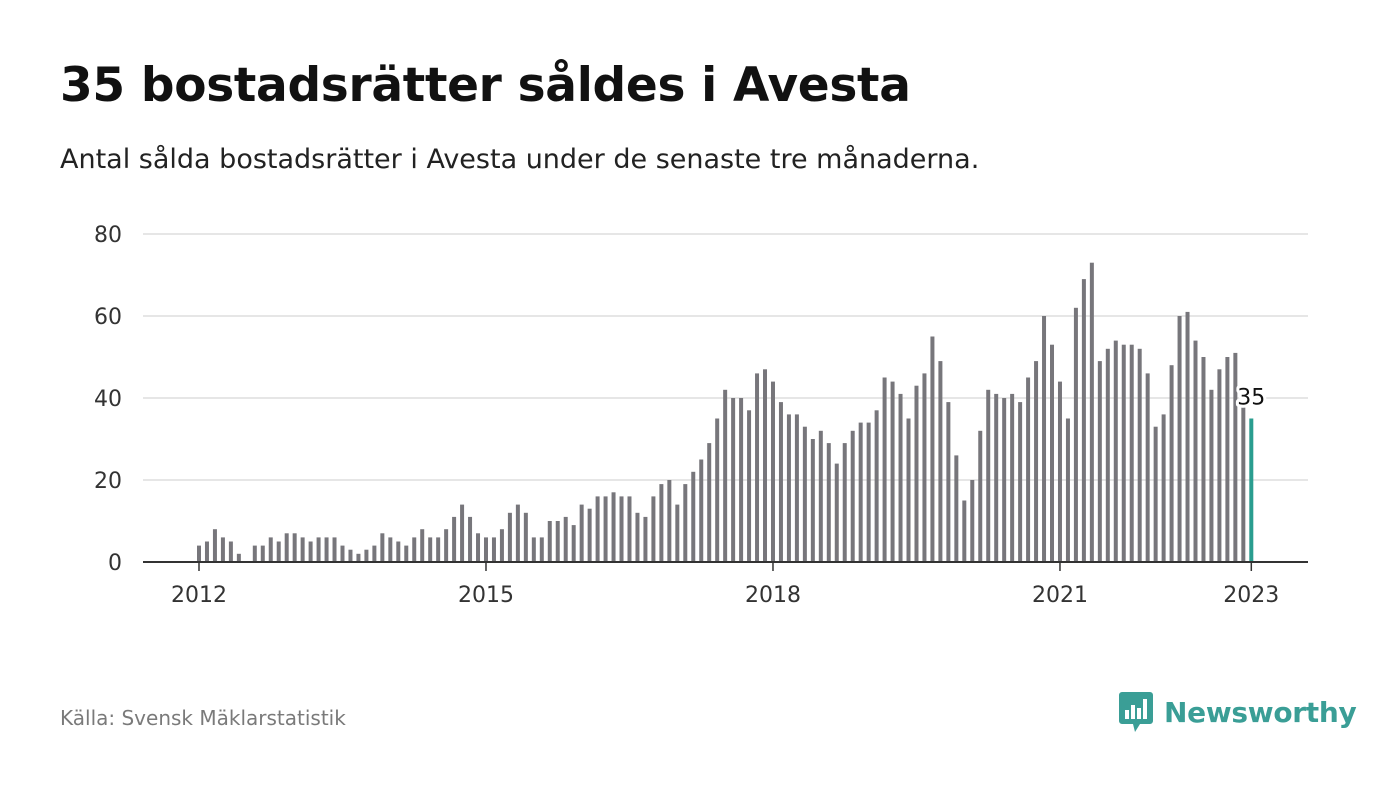 The width and height of the screenshot is (1400, 794). I want to click on chart-title: 35 bostadsrätter såldes i Avesta, so click(485, 85).